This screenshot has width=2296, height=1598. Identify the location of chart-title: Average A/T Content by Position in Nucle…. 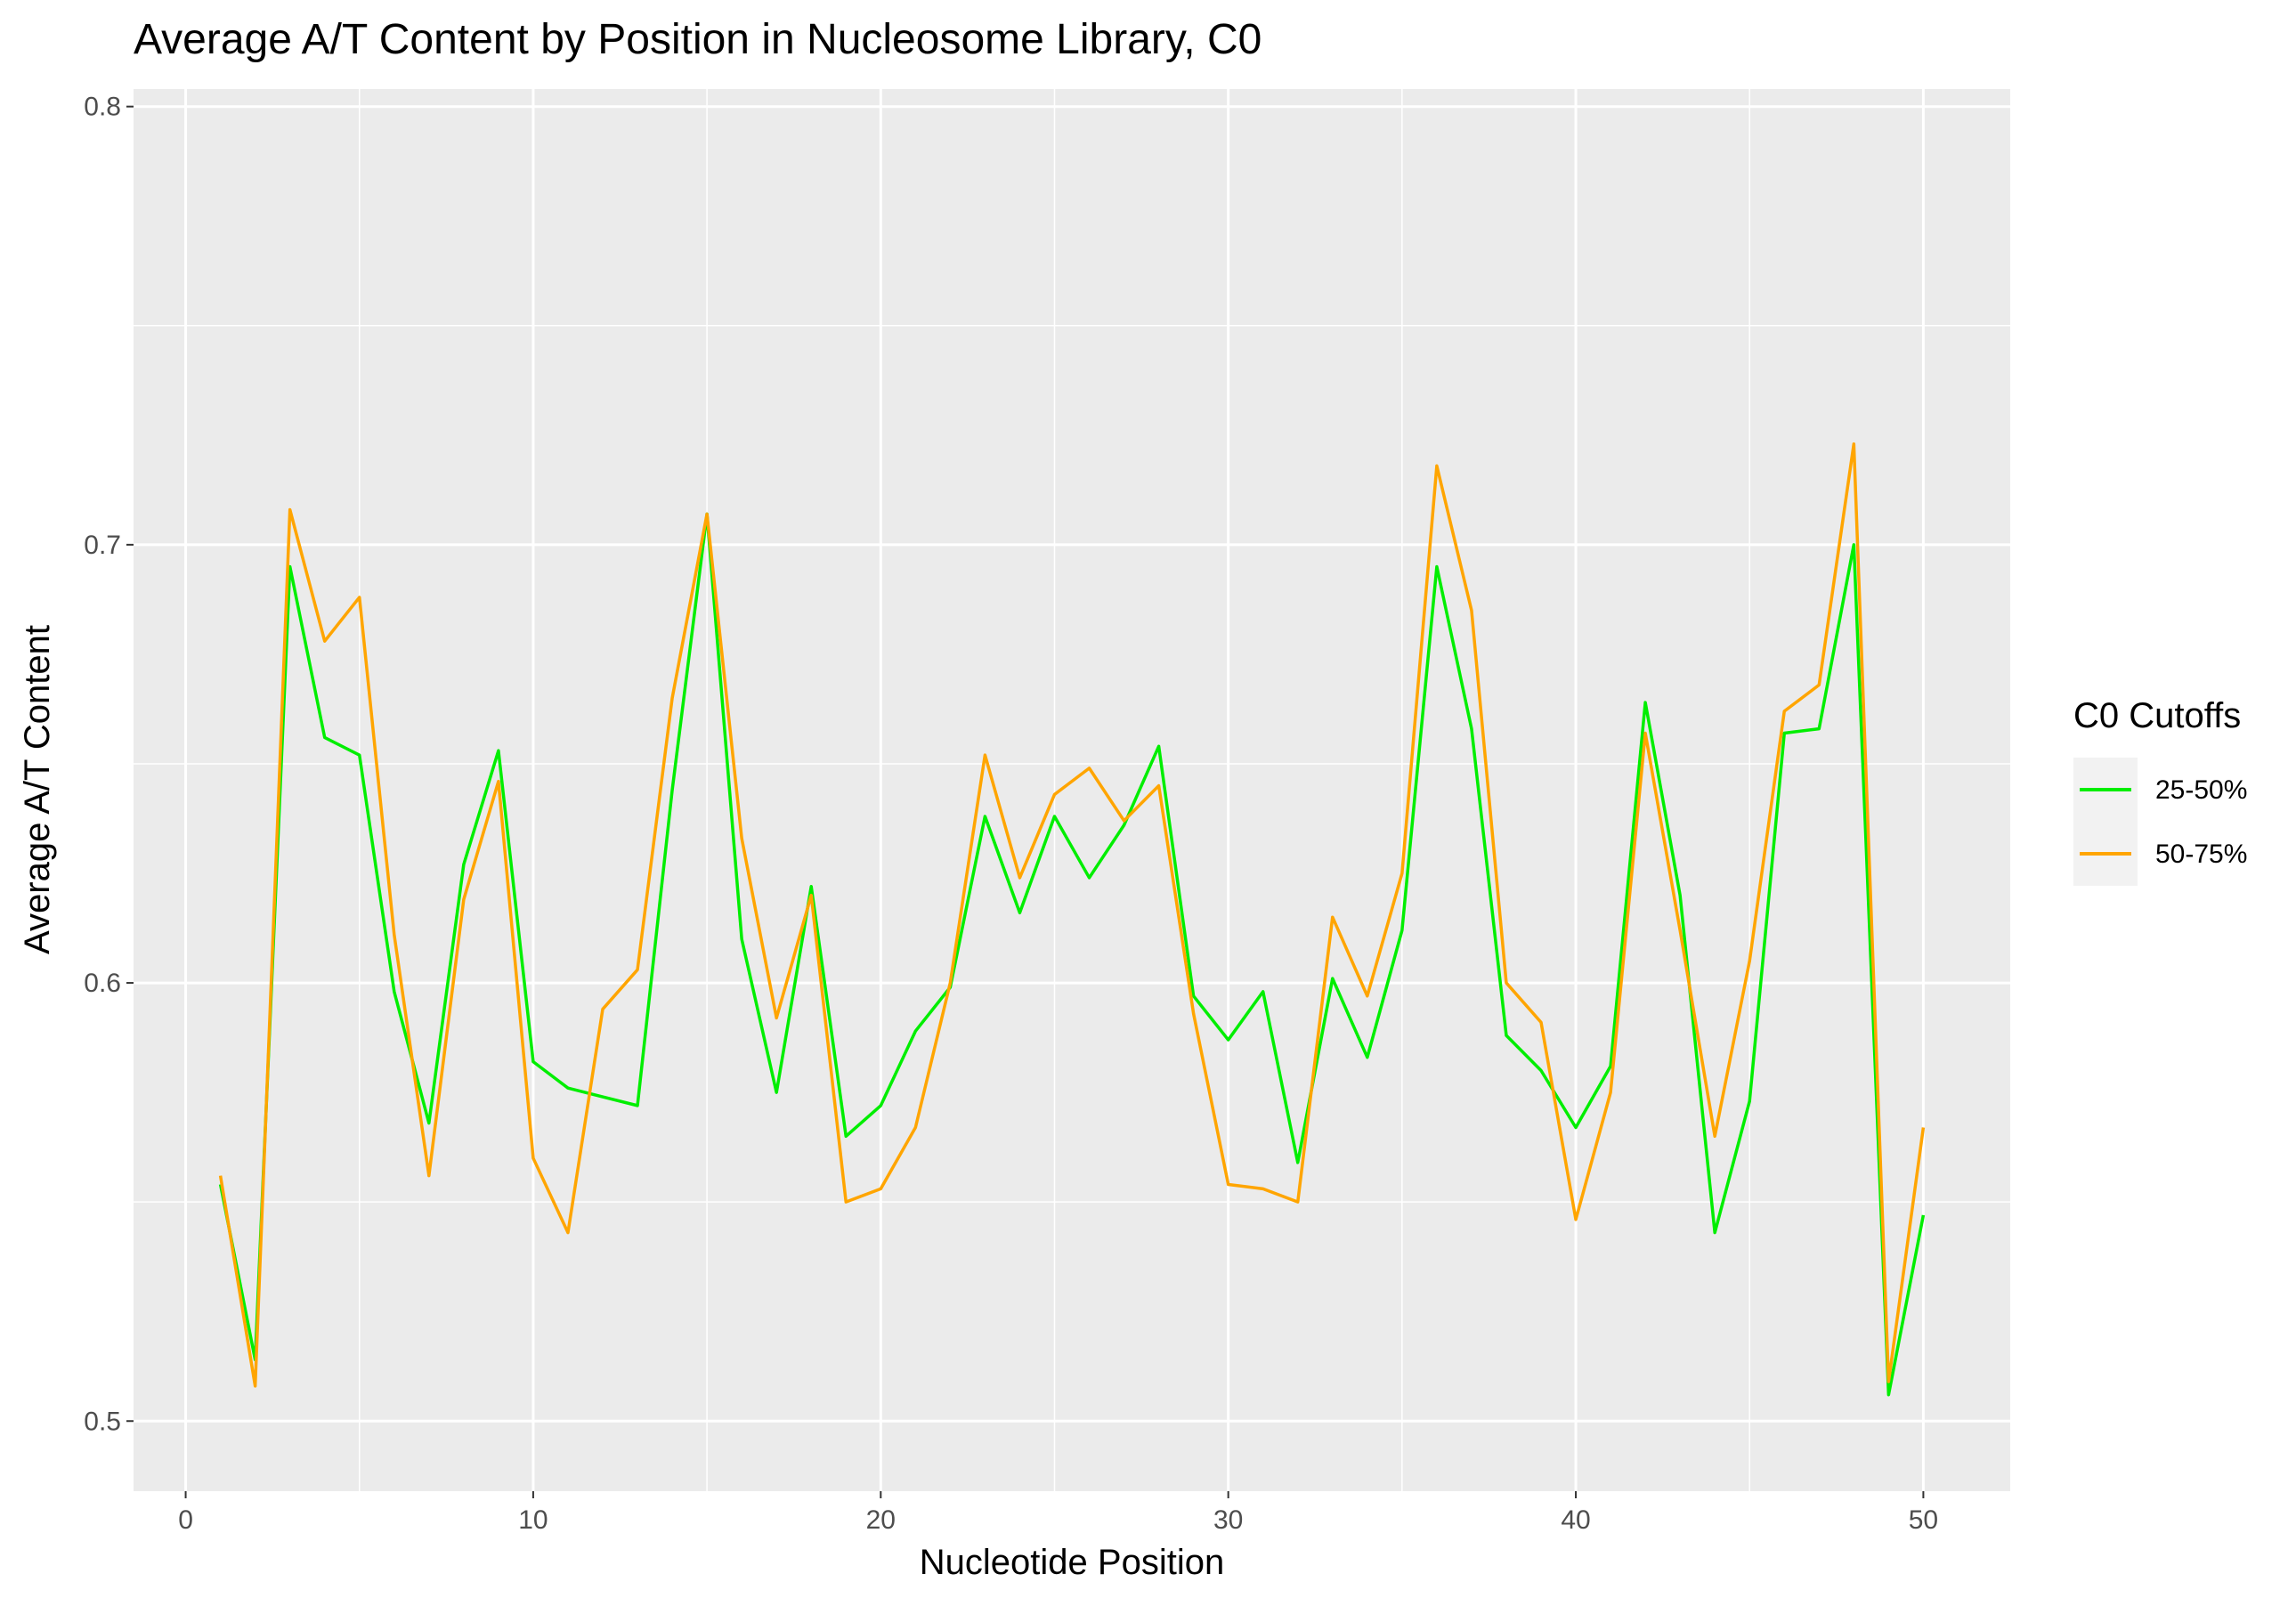
(698, 39).